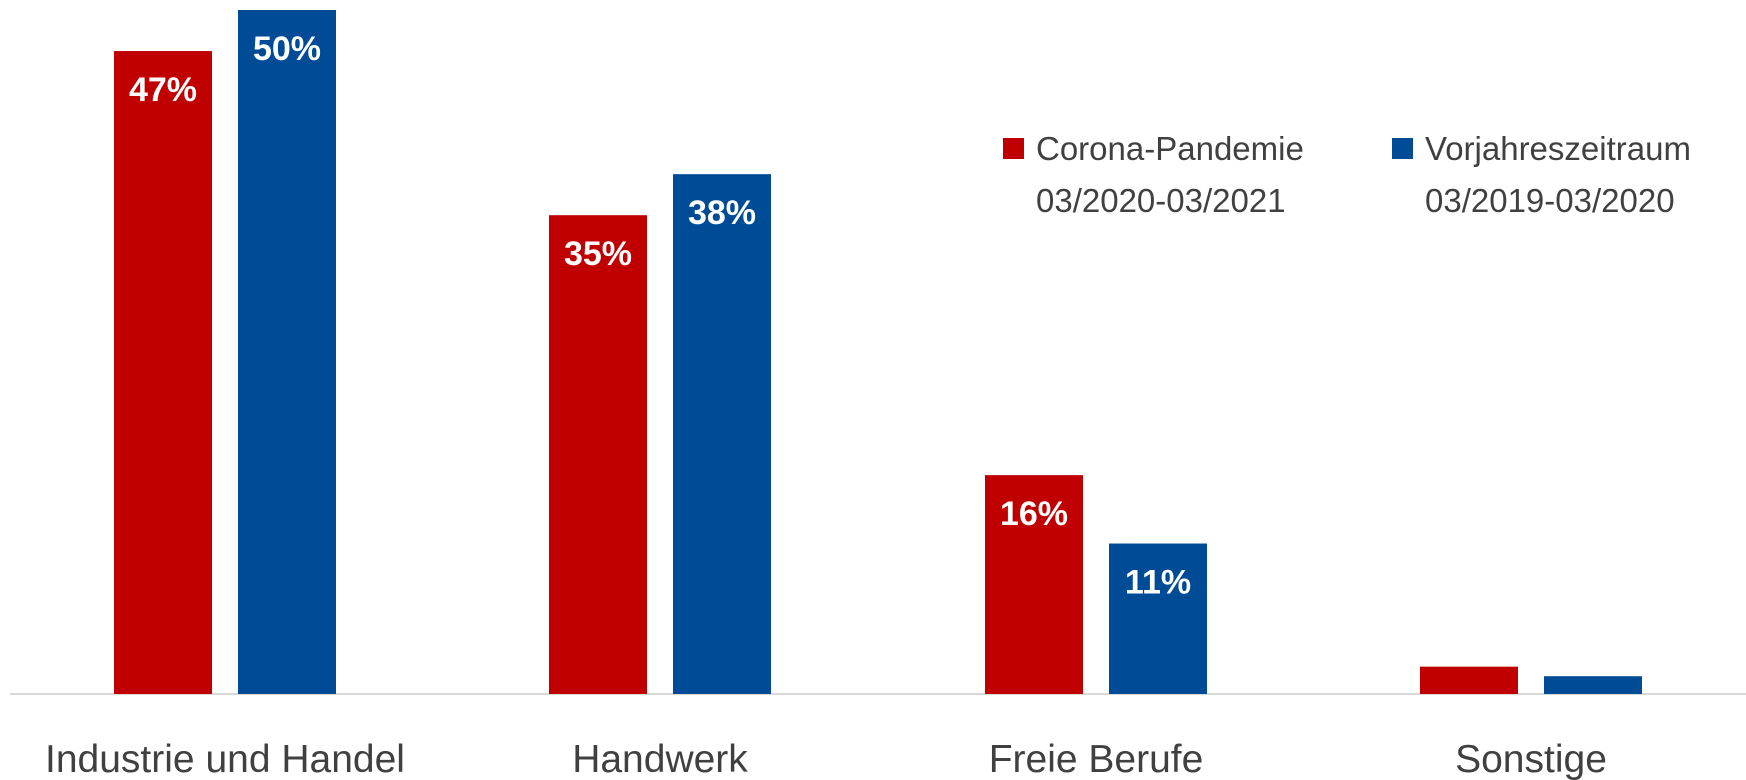 The height and width of the screenshot is (780, 1746). Describe the element at coordinates (287, 352) in the screenshot. I see `bar-series-2-industrie-und-handel` at that location.